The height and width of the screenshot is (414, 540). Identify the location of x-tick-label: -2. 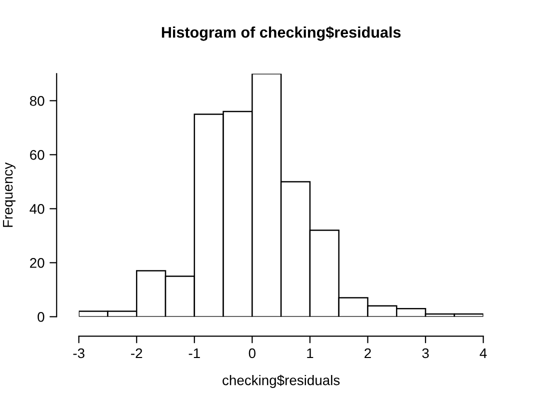
(136, 353).